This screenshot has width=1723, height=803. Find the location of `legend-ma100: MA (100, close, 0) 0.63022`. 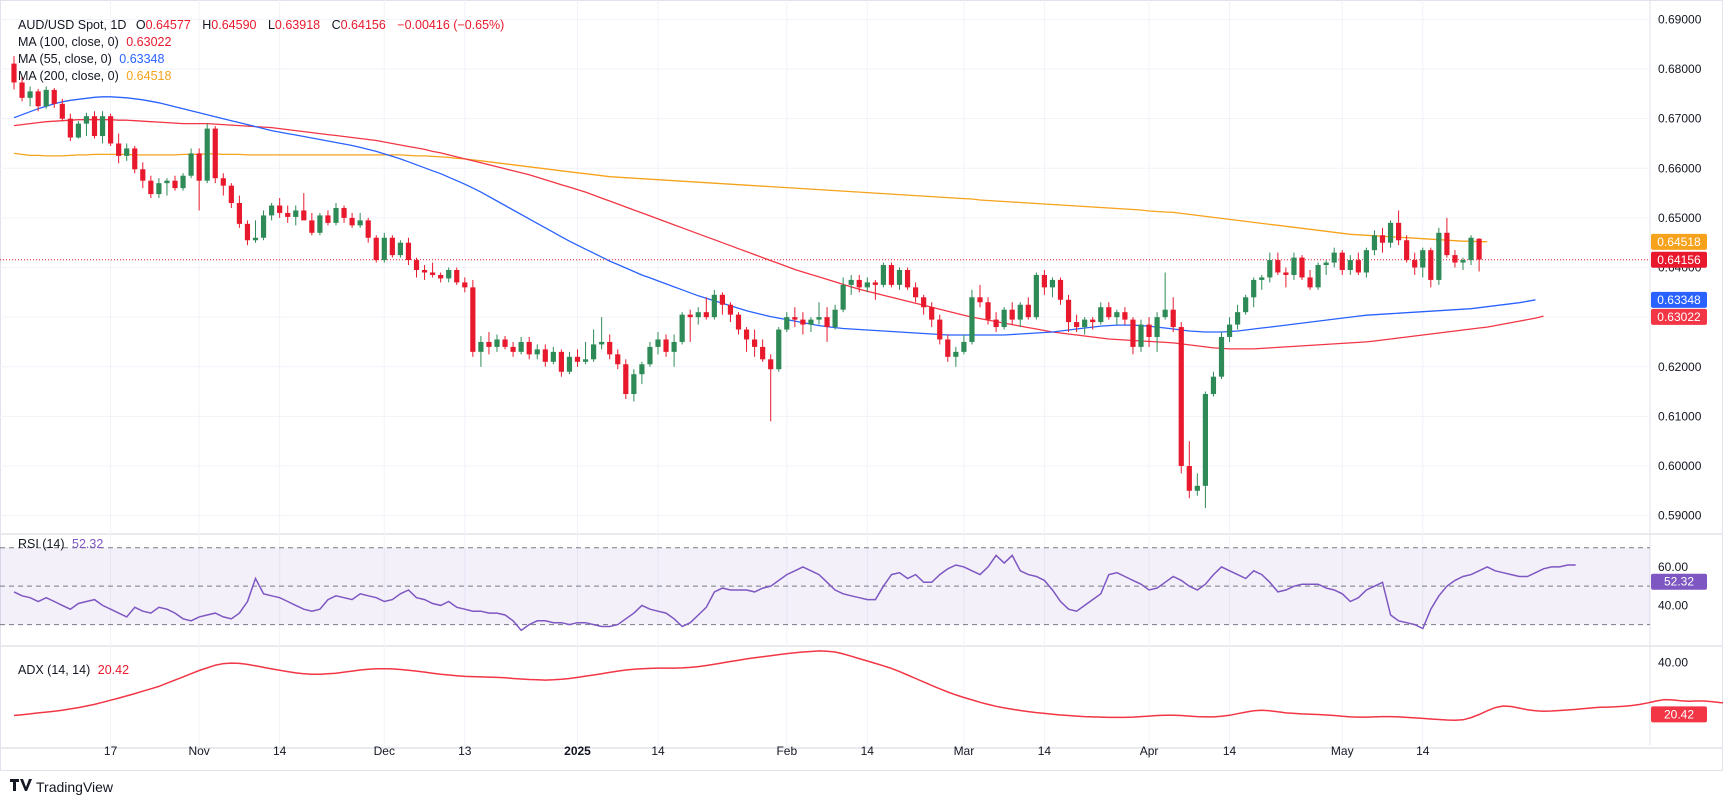

legend-ma100: MA (100, close, 0) 0.63022 is located at coordinates (263, 42).